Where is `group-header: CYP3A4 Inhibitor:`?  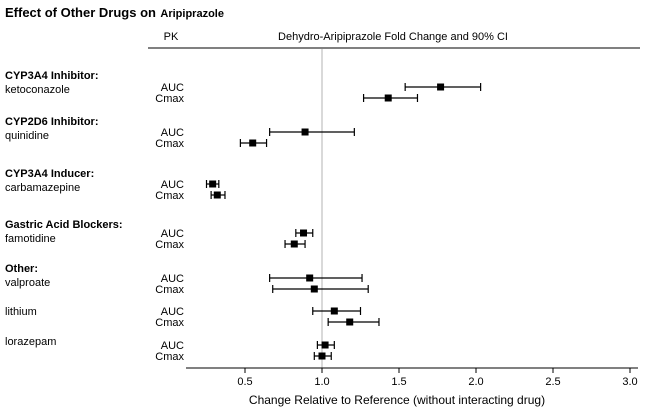 group-header: CYP3A4 Inhibitor: is located at coordinates (52, 76).